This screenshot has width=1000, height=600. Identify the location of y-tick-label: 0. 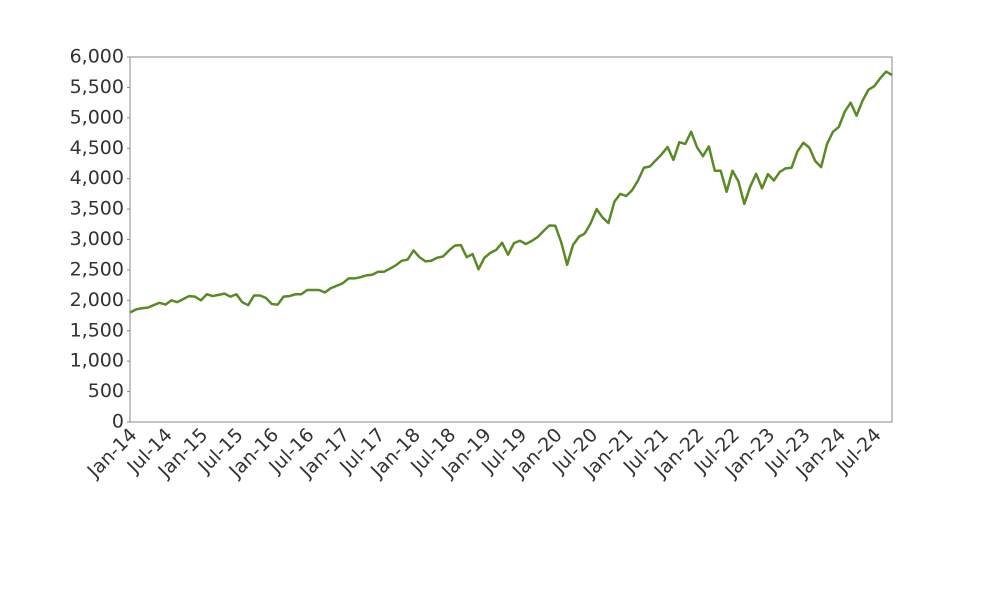
(118, 422).